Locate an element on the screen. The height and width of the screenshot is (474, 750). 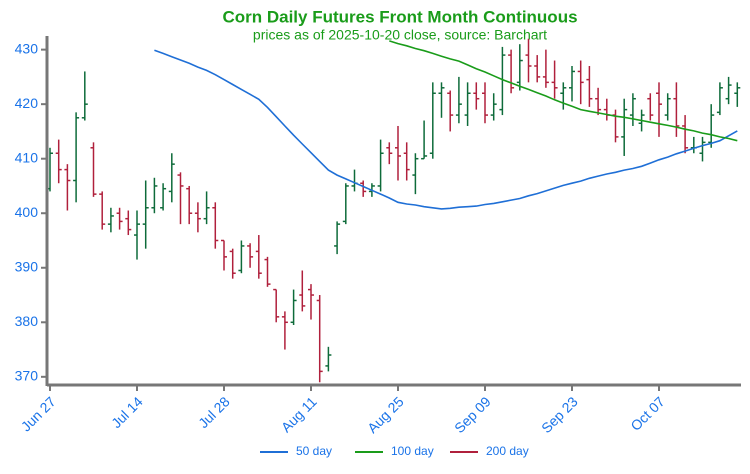
x-tick-label: Jul 14 is located at coordinates (127, 412).